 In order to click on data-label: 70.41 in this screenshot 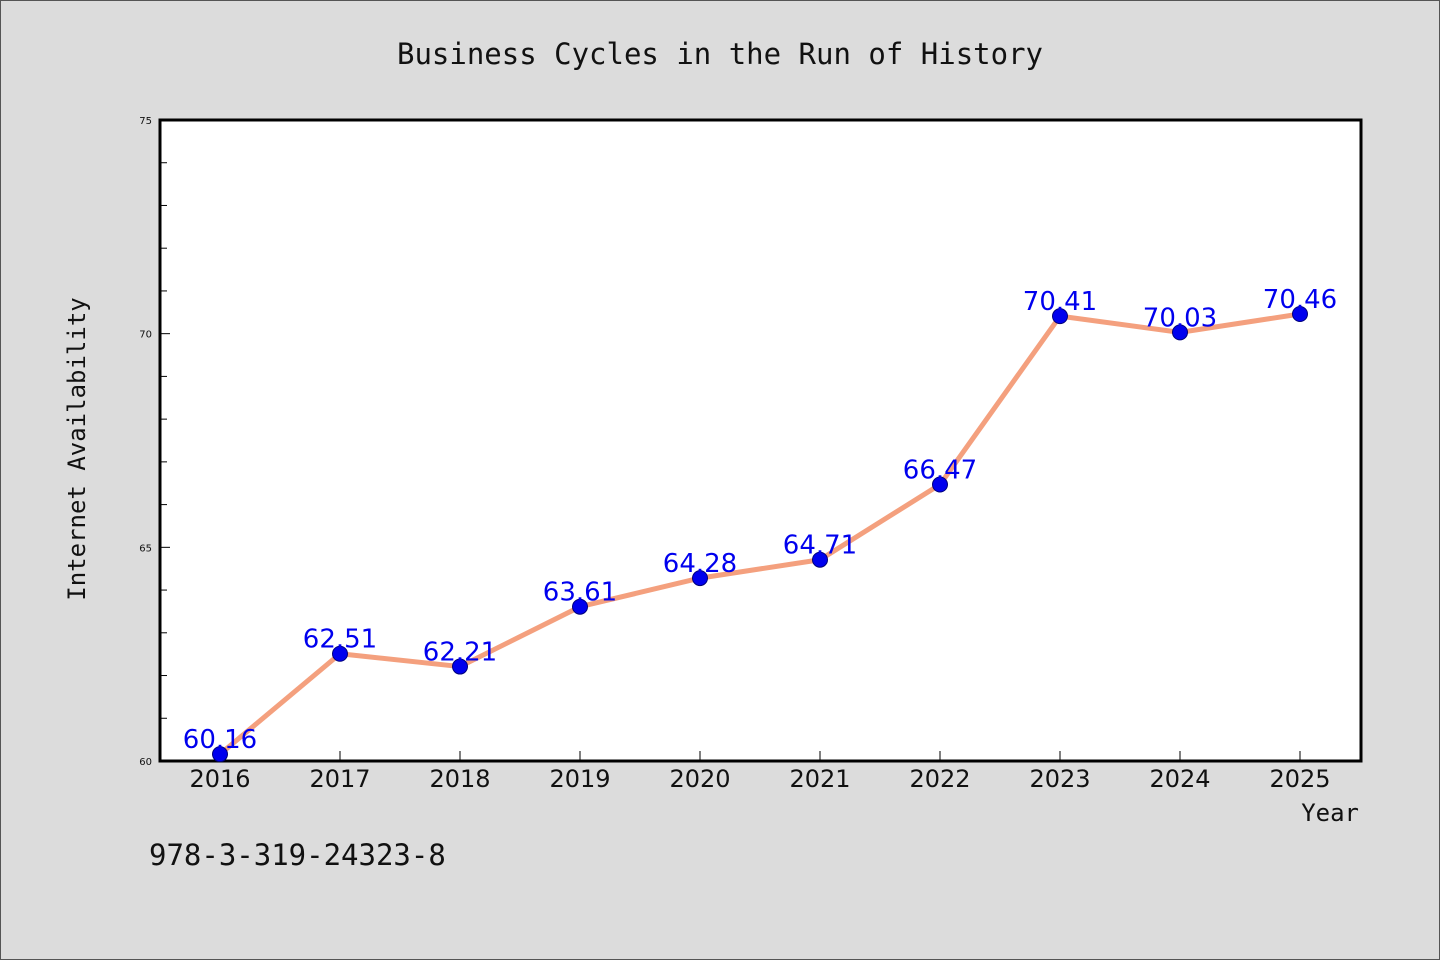, I will do `click(1060, 302)`.